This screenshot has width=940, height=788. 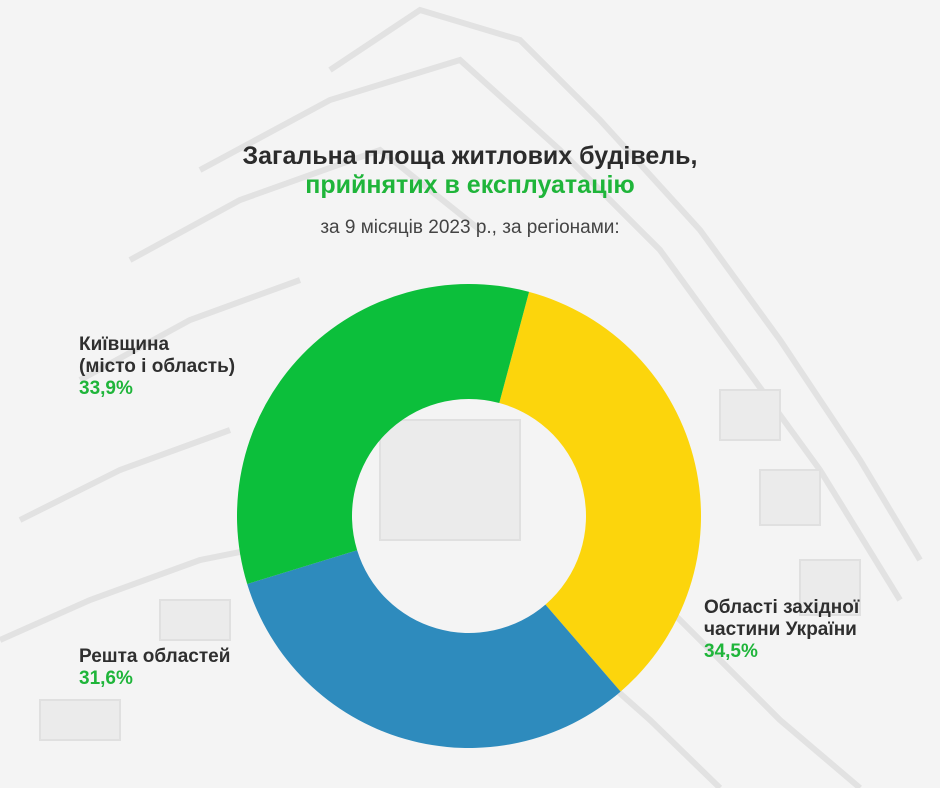 I want to click on slice-label-west-line2: частини України, so click(x=780, y=629).